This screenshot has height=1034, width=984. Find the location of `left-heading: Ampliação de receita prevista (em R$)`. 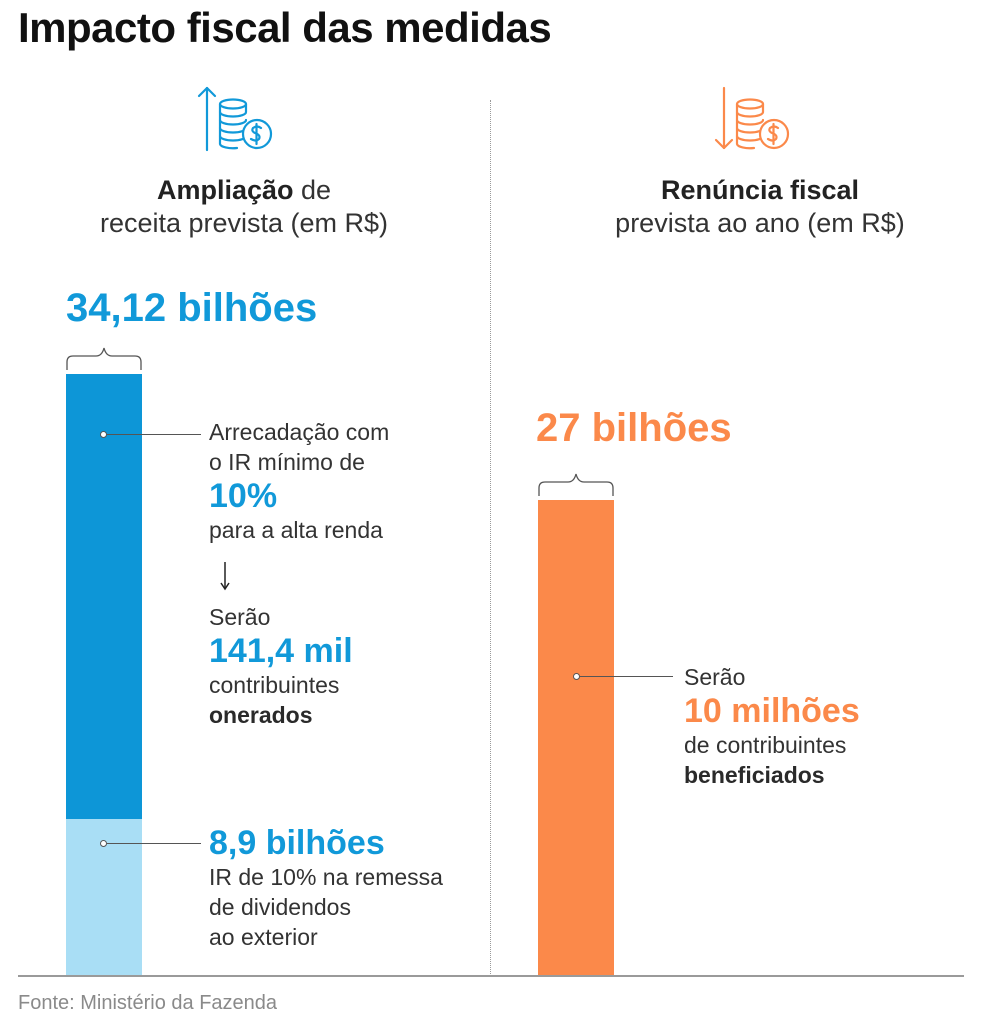

left-heading: Ampliação de receita prevista (em R$) is located at coordinates (244, 207).